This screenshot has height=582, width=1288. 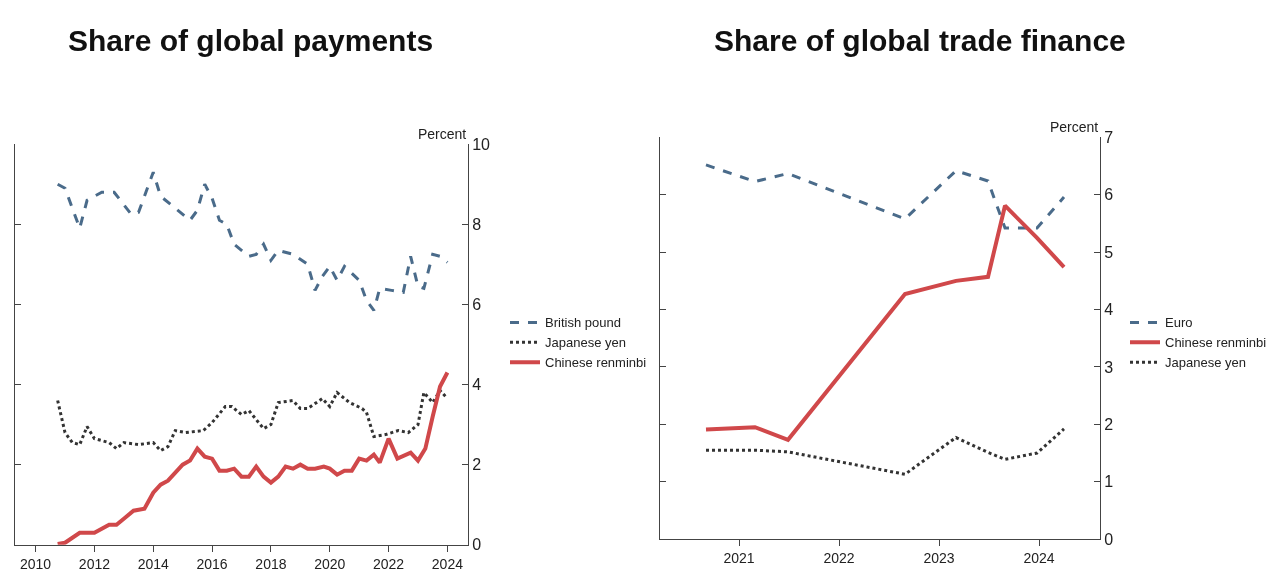 What do you see at coordinates (481, 144) in the screenshot?
I see `y-tick-label: 10` at bounding box center [481, 144].